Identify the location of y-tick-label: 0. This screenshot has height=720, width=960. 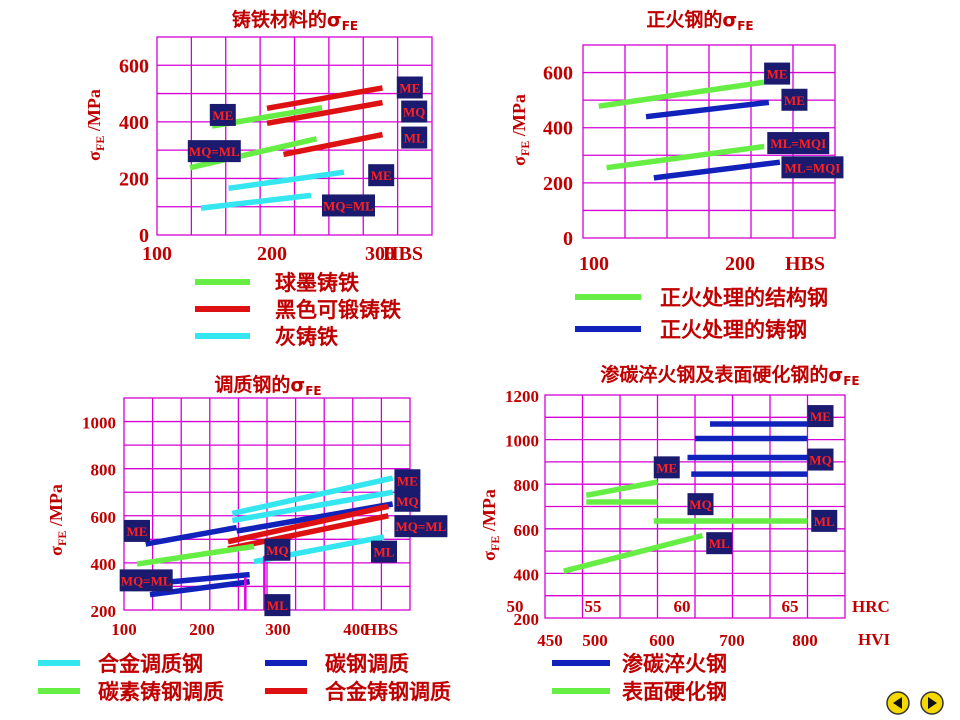
(568, 239).